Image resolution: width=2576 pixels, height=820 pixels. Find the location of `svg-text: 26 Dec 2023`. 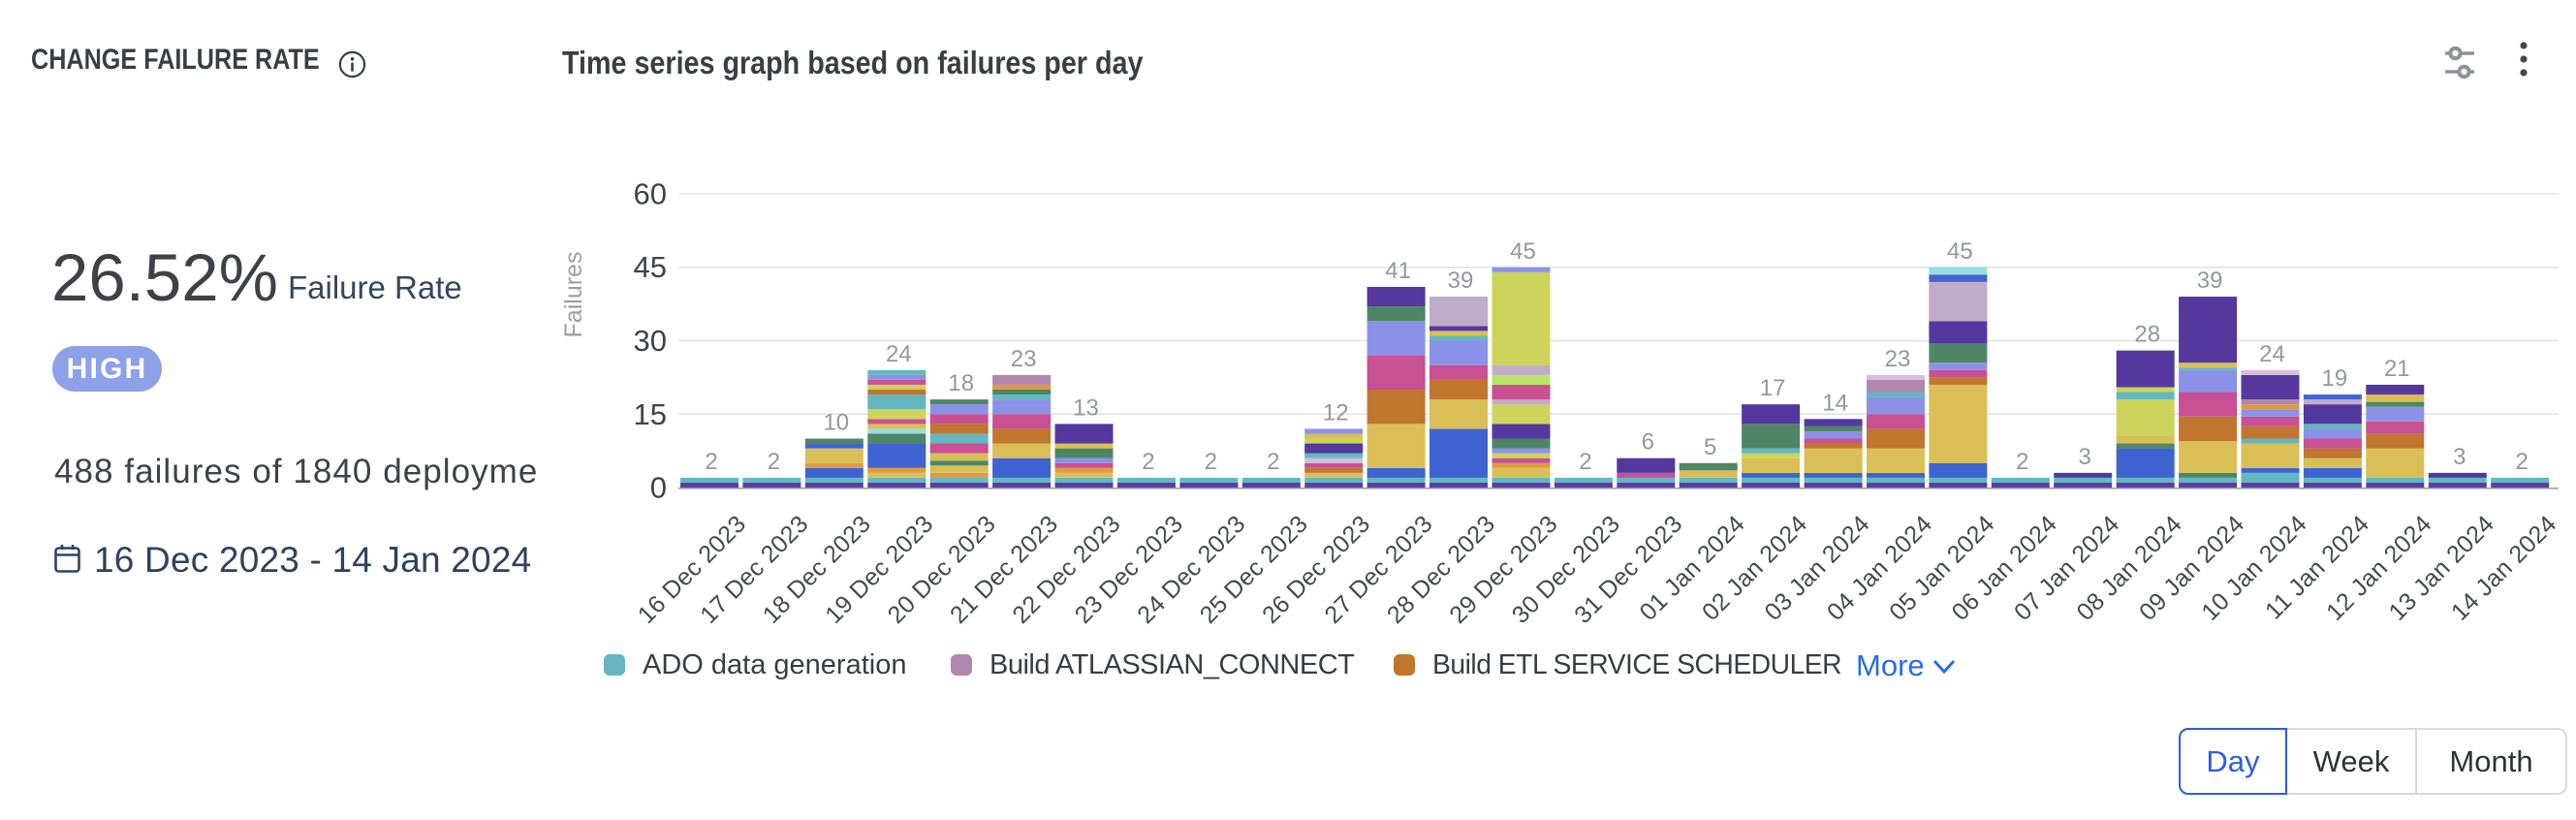

svg-text: 26 Dec 2023 is located at coordinates (1316, 569).